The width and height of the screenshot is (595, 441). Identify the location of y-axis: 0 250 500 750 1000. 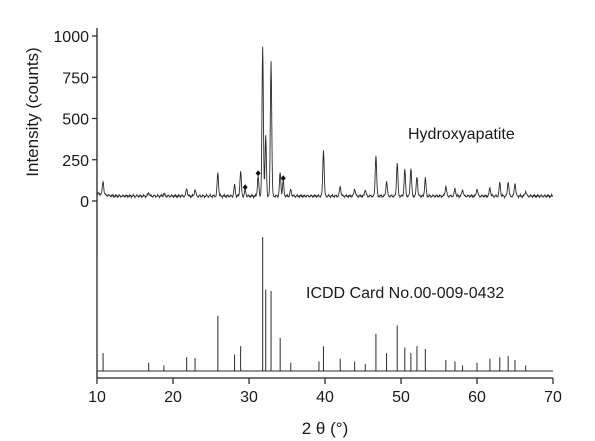
(75, 203).